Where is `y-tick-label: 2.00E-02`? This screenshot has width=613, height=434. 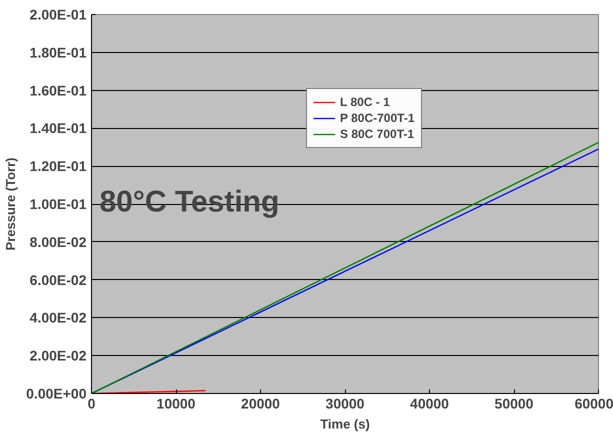 y-tick-label: 2.00E-02 is located at coordinates (58, 356).